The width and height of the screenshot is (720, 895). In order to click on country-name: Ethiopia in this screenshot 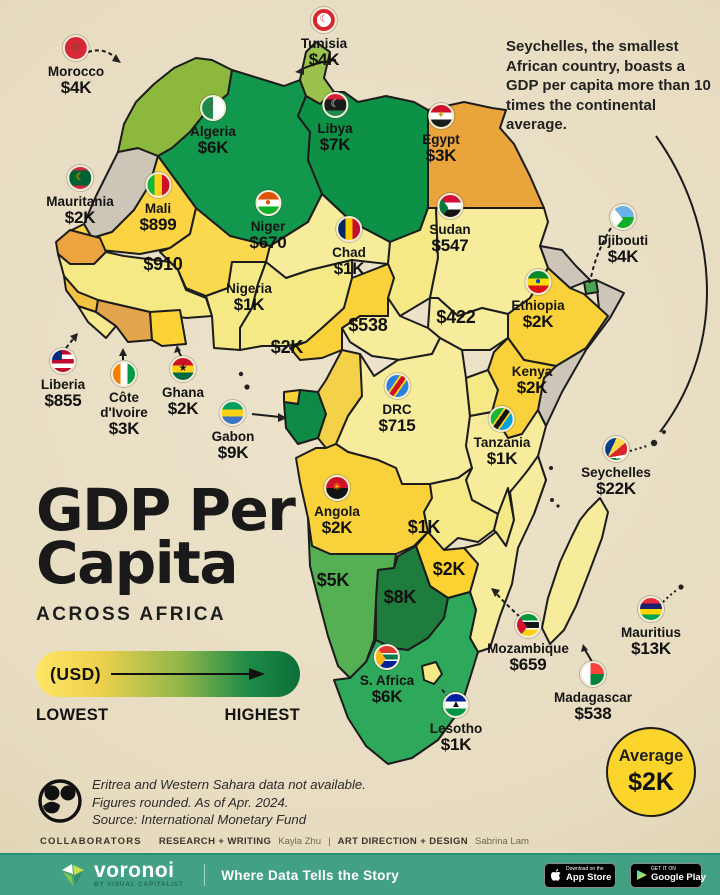, I will do `click(538, 305)`.